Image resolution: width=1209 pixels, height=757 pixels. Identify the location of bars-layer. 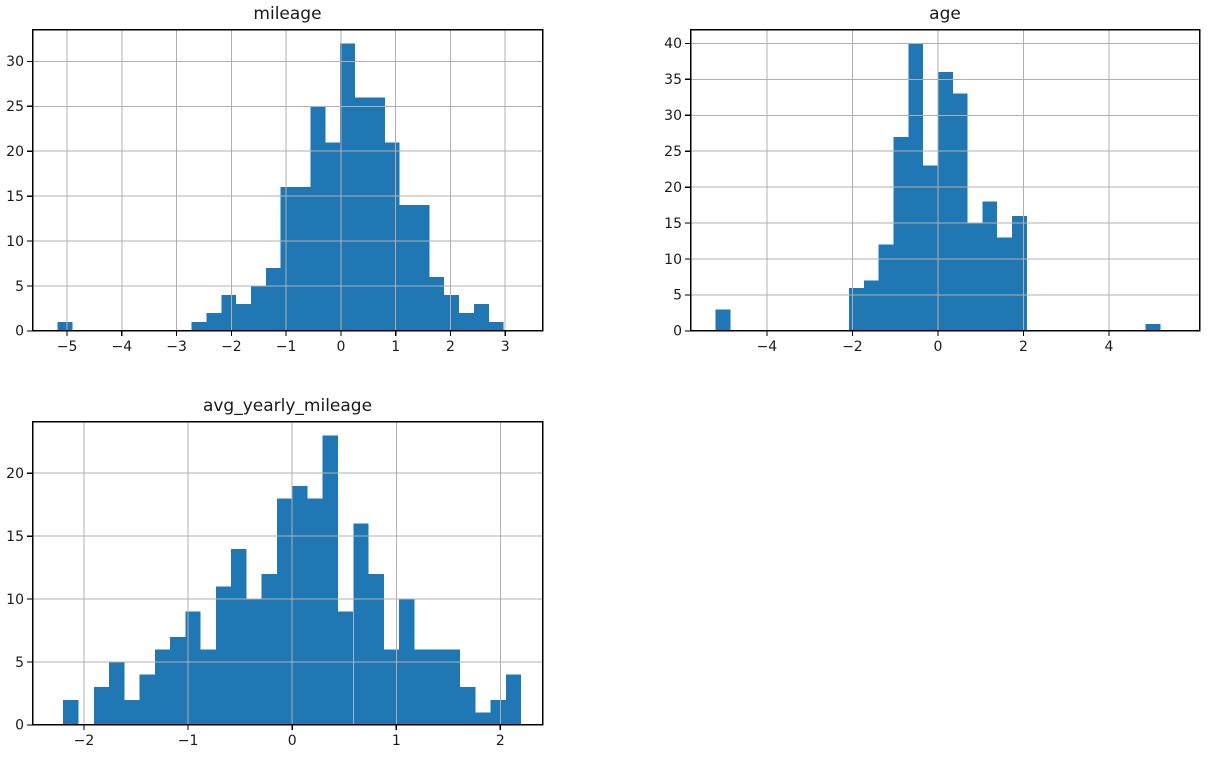
(280, 187).